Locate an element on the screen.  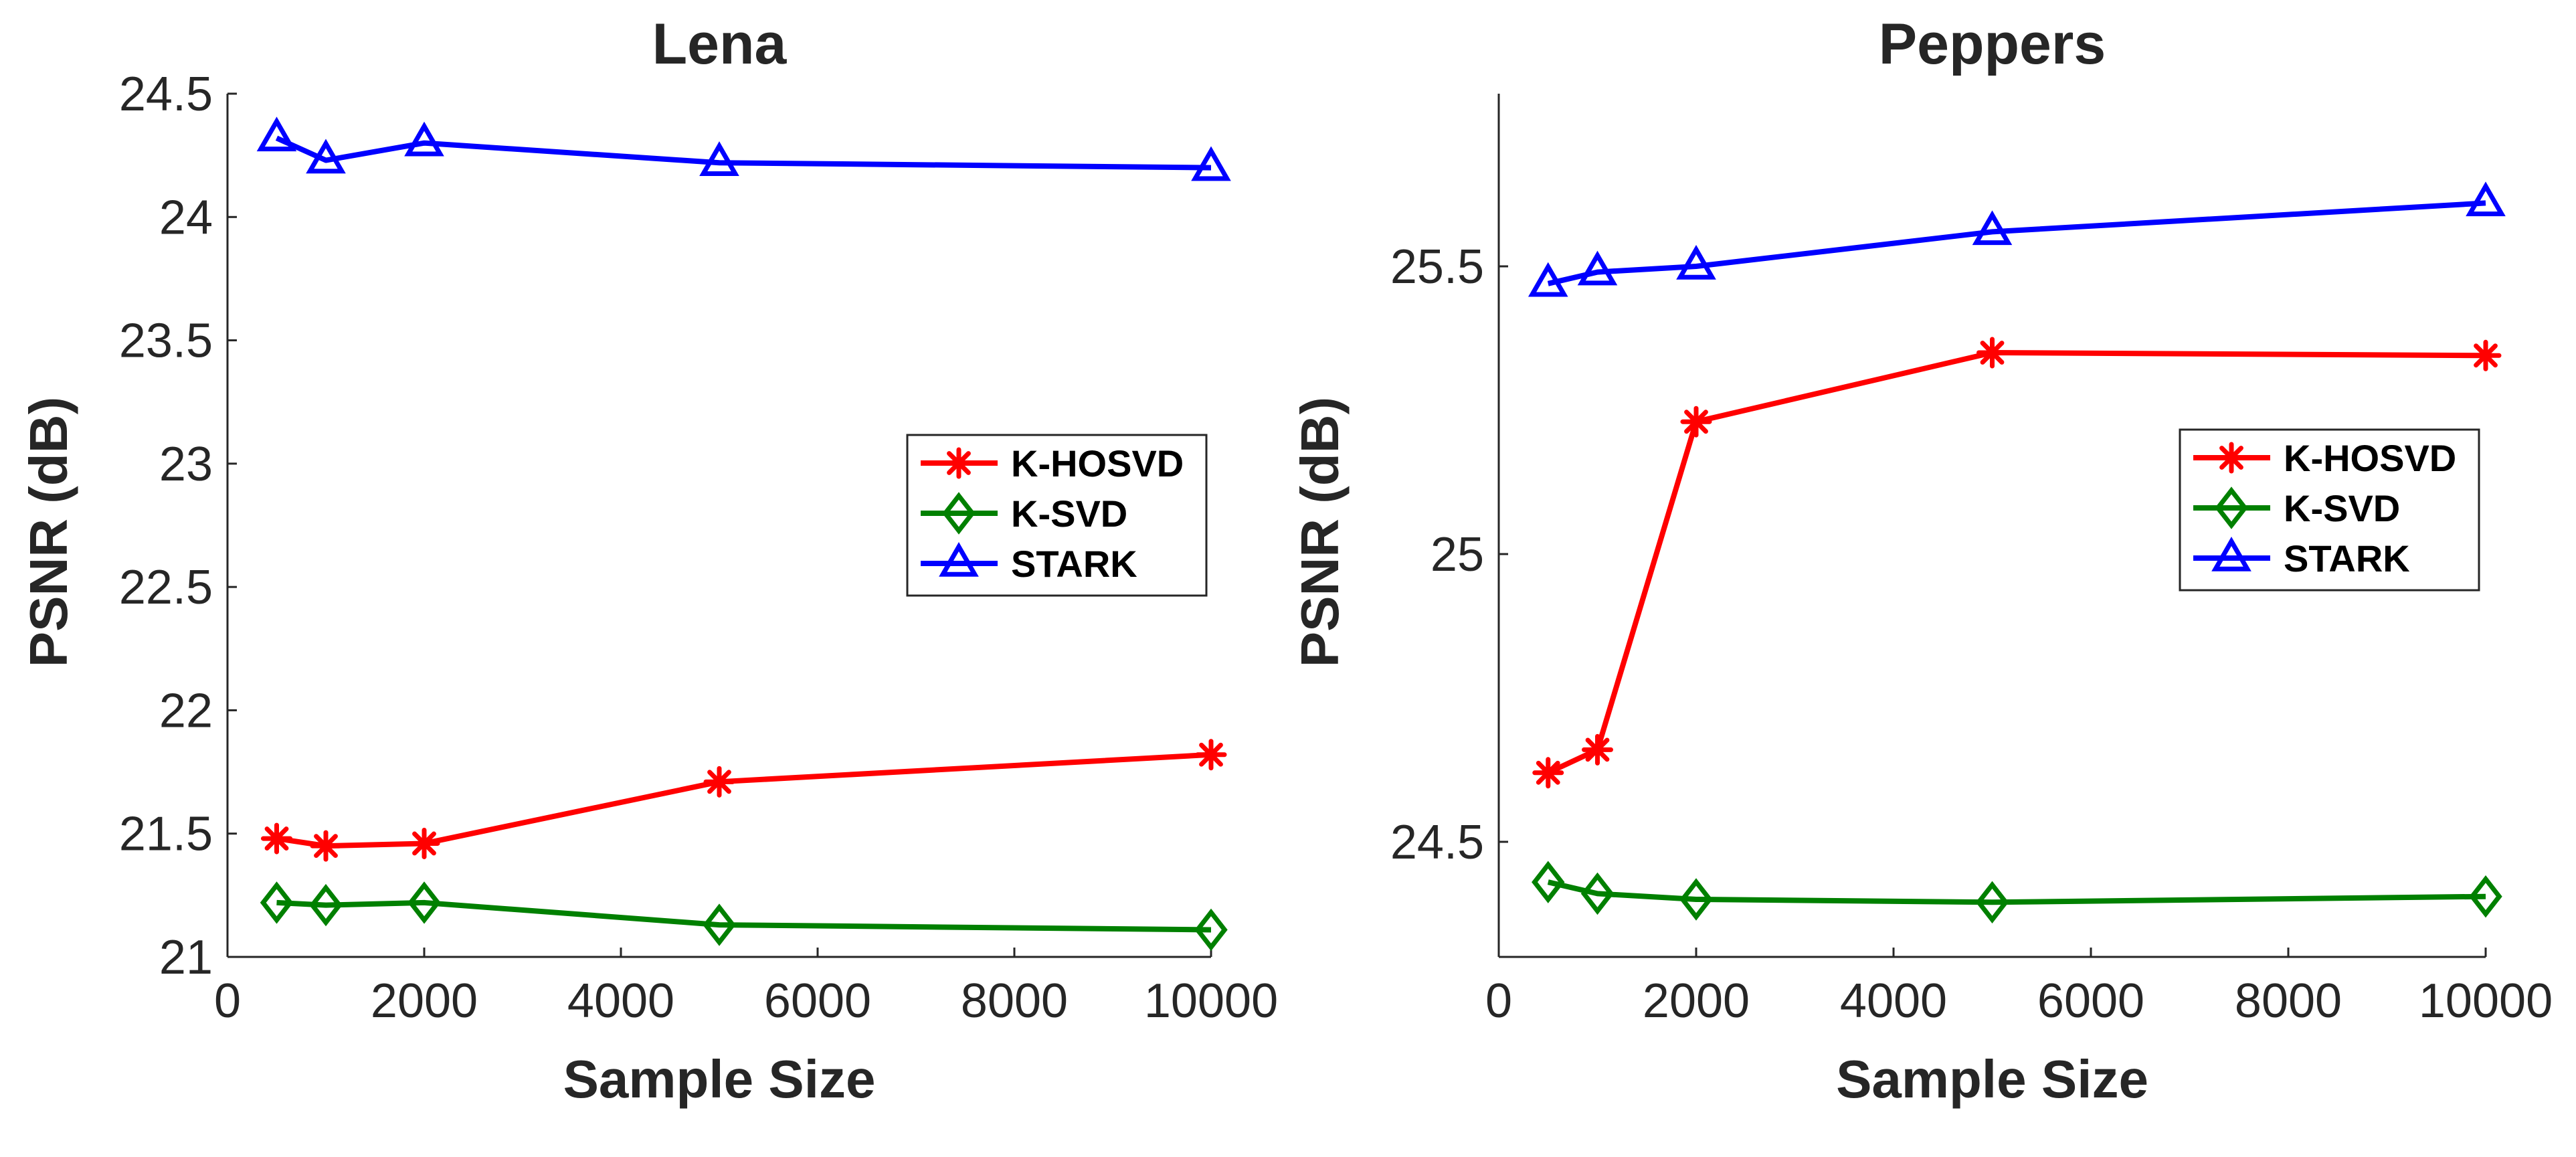
y-tick-label: 25 is located at coordinates (1457, 555).